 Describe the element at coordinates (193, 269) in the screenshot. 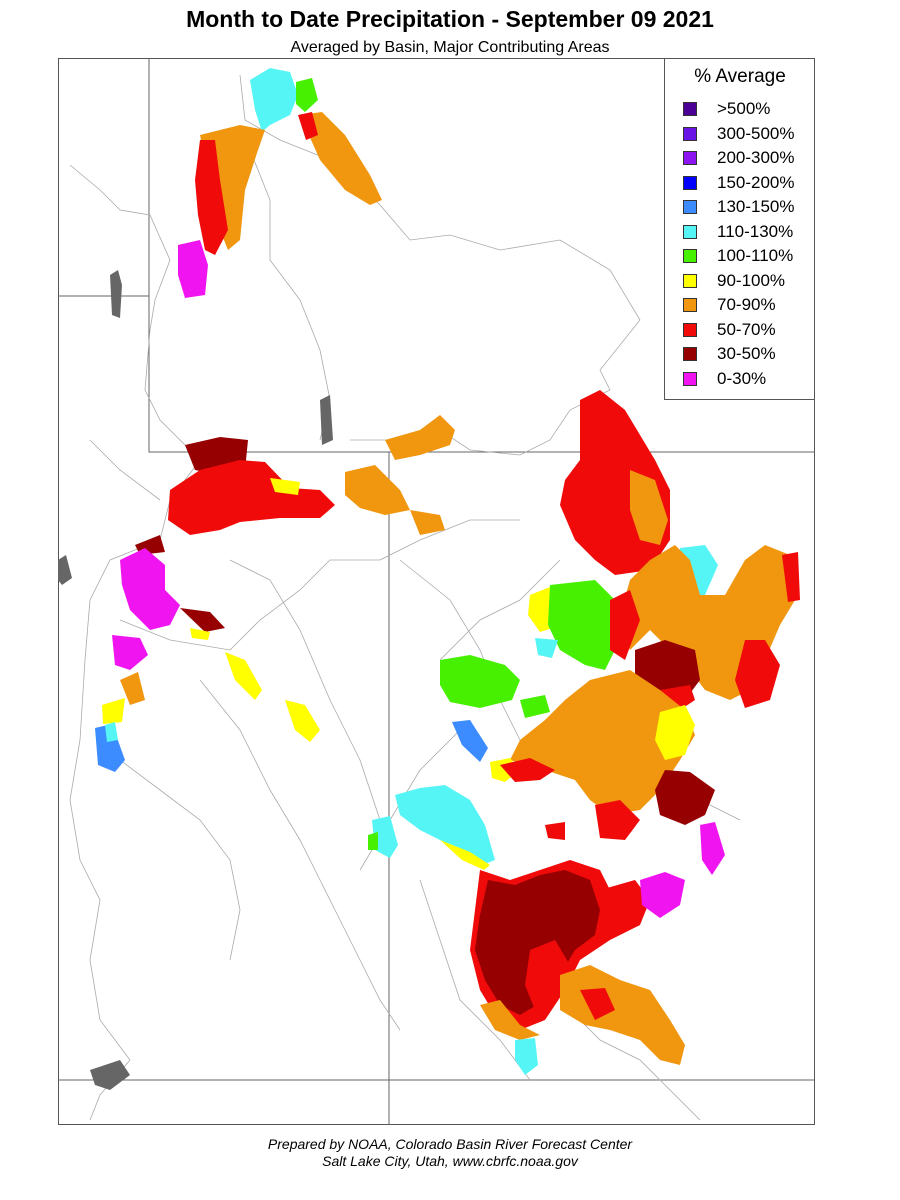

I see `region-magenta-nw` at that location.